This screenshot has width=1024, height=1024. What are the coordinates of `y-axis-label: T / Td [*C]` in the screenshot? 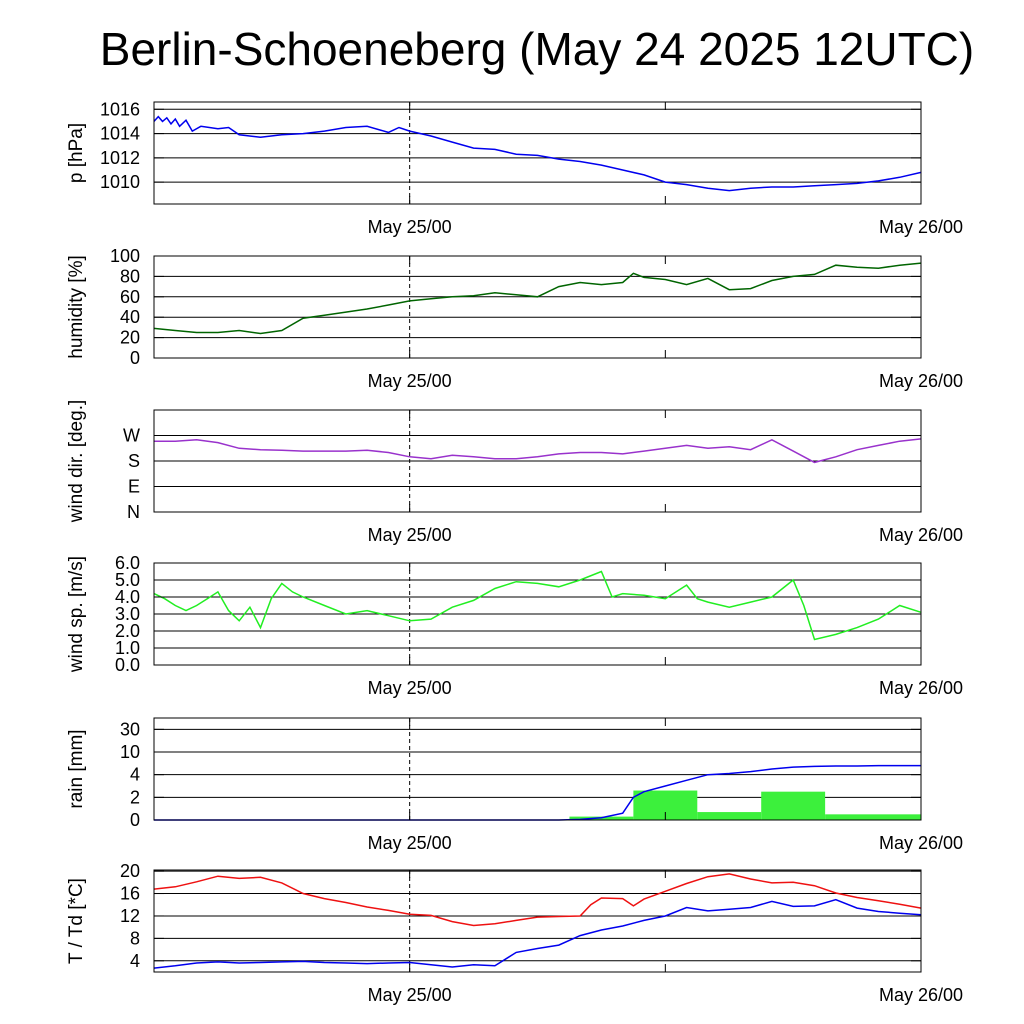 It's located at (76, 921).